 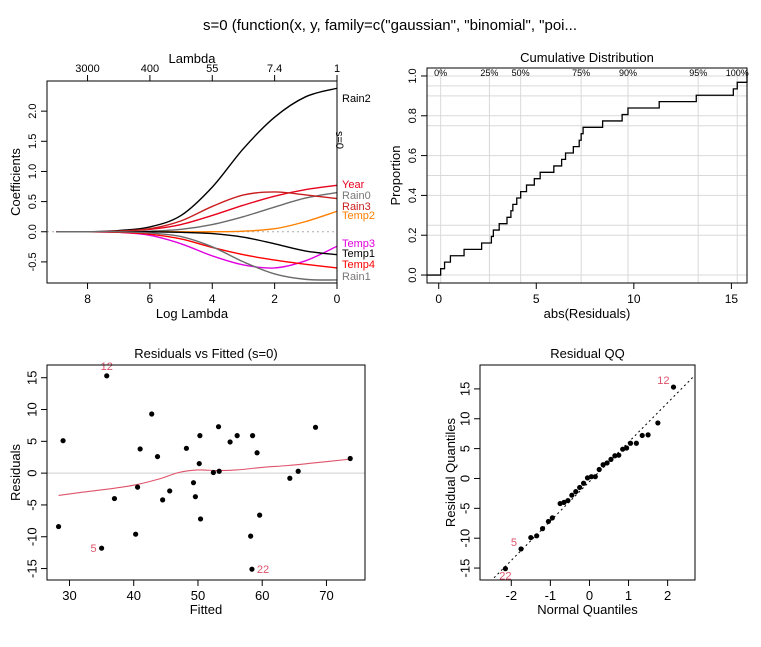 I want to click on coef-frame, so click(x=192, y=182).